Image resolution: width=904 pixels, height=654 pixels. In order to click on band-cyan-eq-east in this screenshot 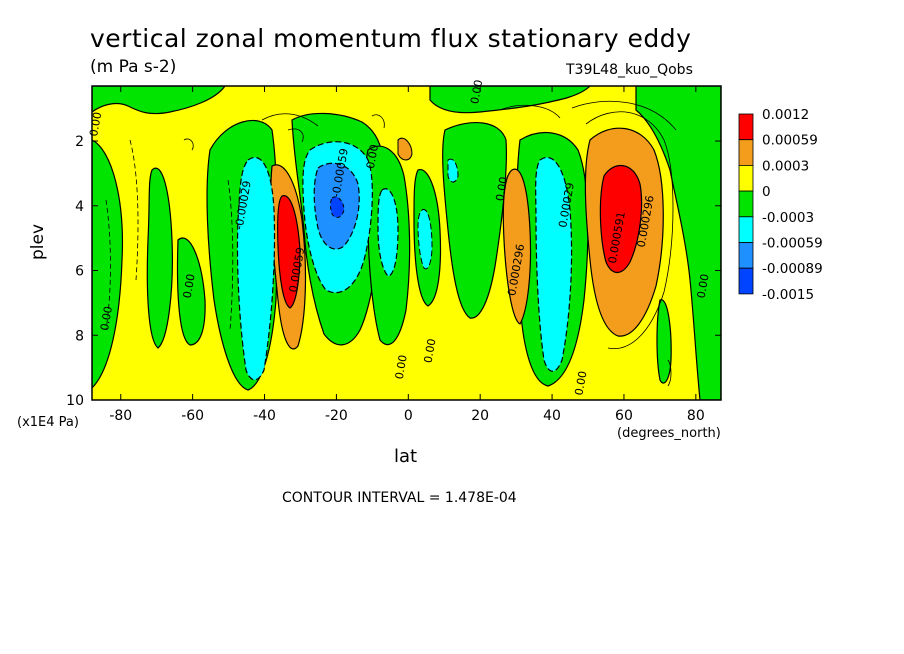, I will do `click(425, 239)`.